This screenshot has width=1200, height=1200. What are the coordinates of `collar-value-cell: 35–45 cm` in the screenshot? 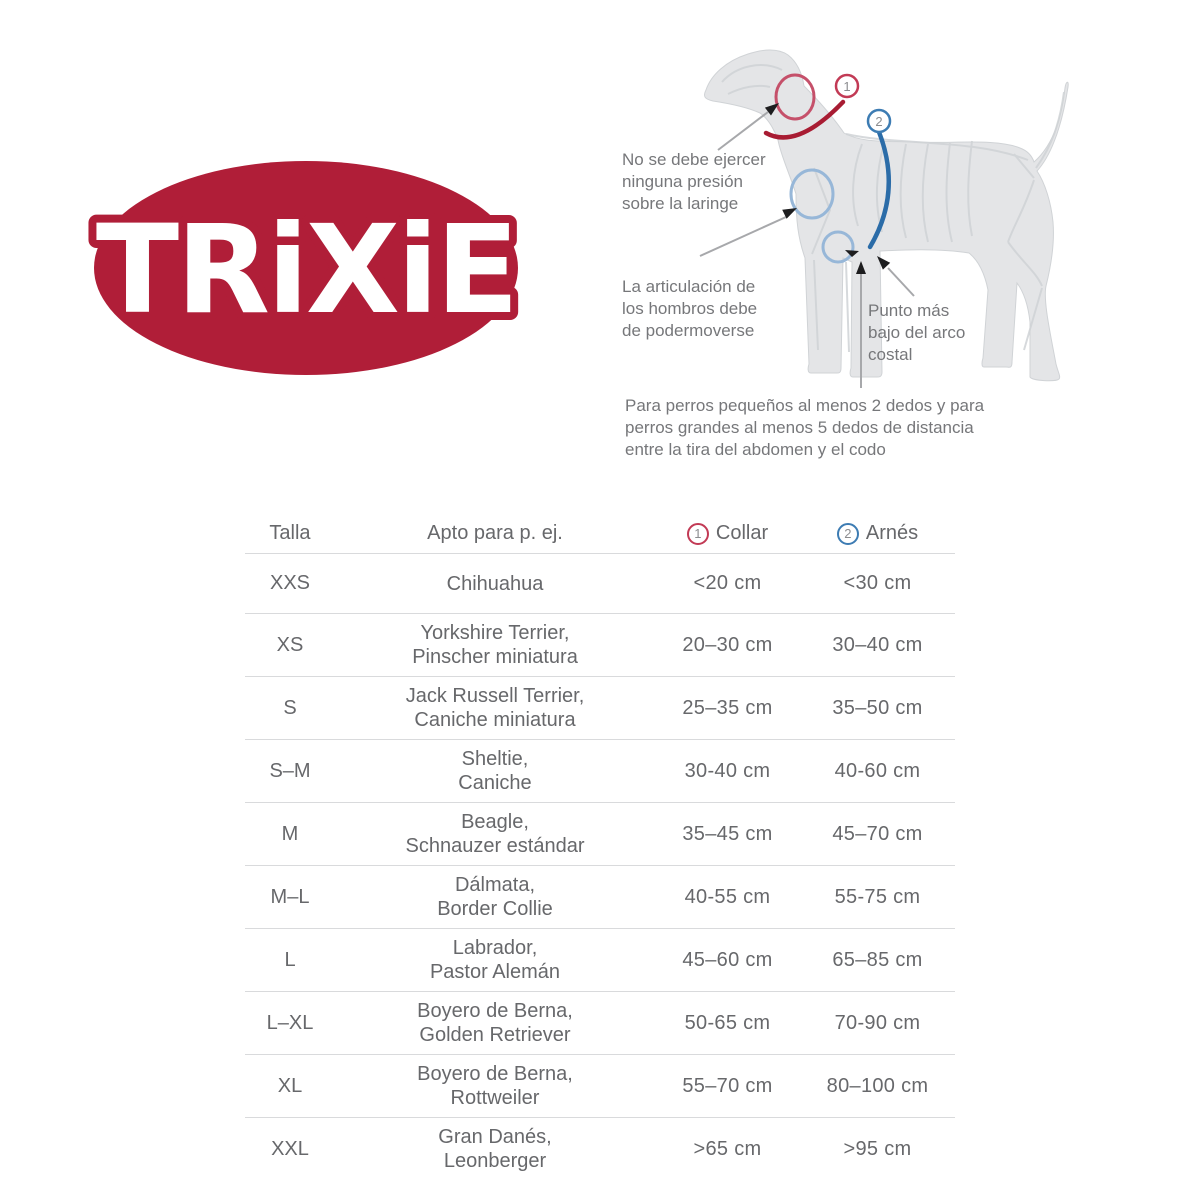 It's located at (727, 833).